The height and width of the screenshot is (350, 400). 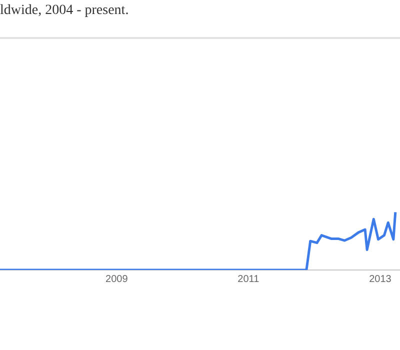 I want to click on x-tick-label: 2011, so click(x=249, y=279).